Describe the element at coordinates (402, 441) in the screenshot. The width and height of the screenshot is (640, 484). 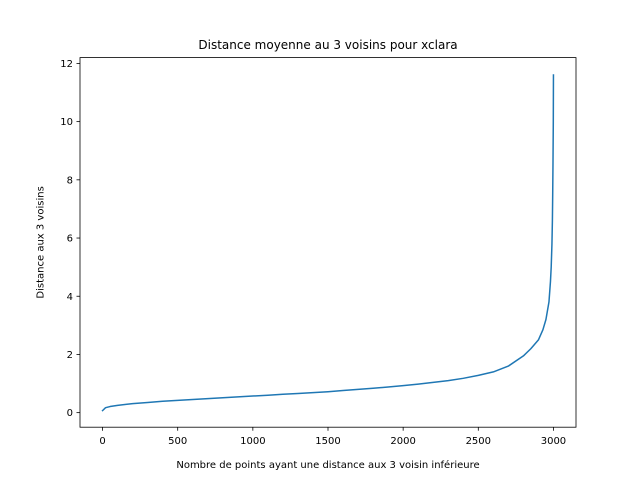
I see `x-tick-label: 2000` at that location.